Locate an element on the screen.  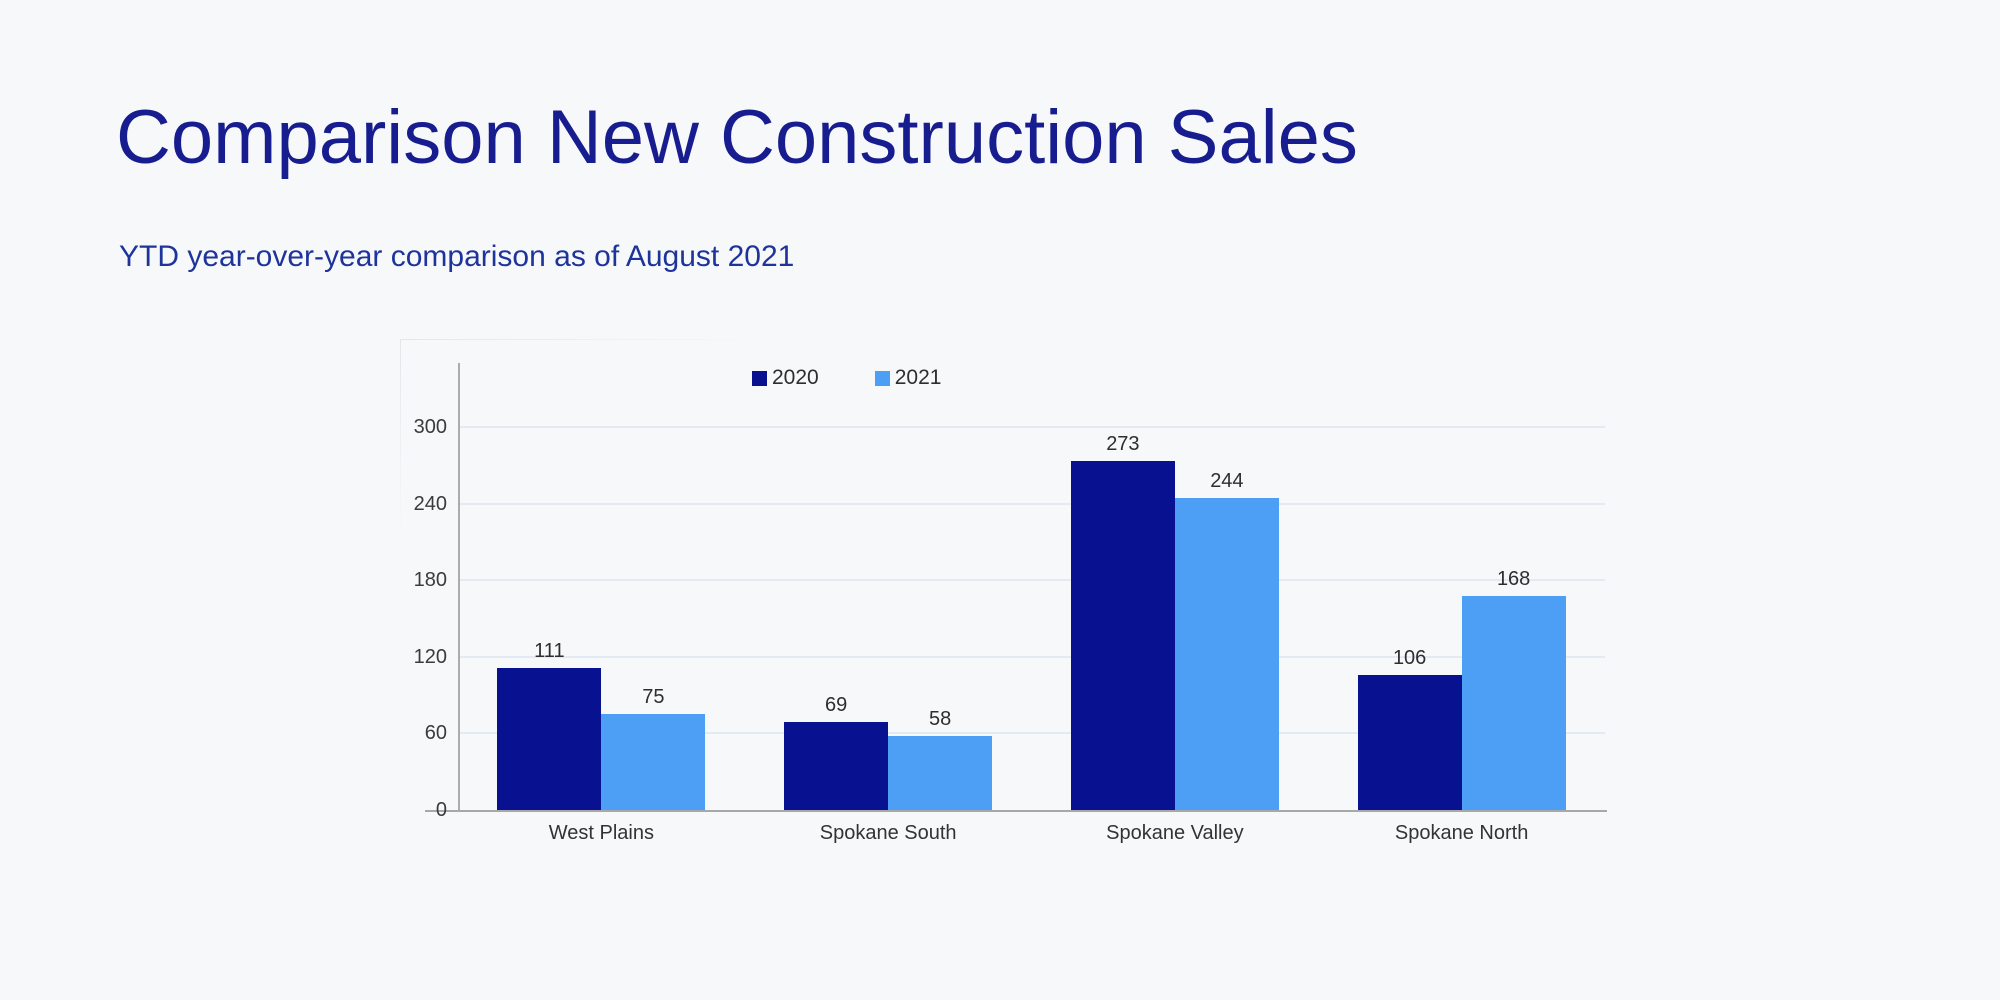
value-label-2020-spokane-valley: 273 is located at coordinates (1123, 444).